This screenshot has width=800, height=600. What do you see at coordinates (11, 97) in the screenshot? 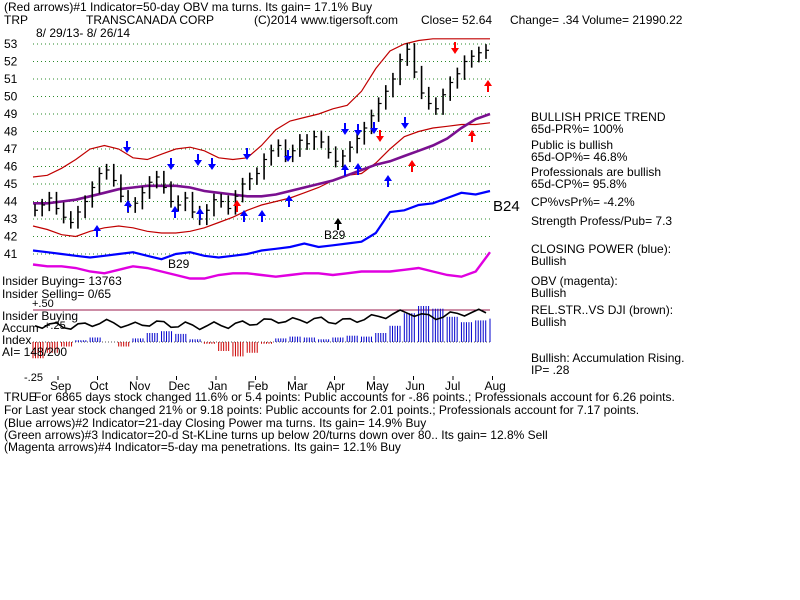
I see `y-tick-label: 50` at bounding box center [11, 97].